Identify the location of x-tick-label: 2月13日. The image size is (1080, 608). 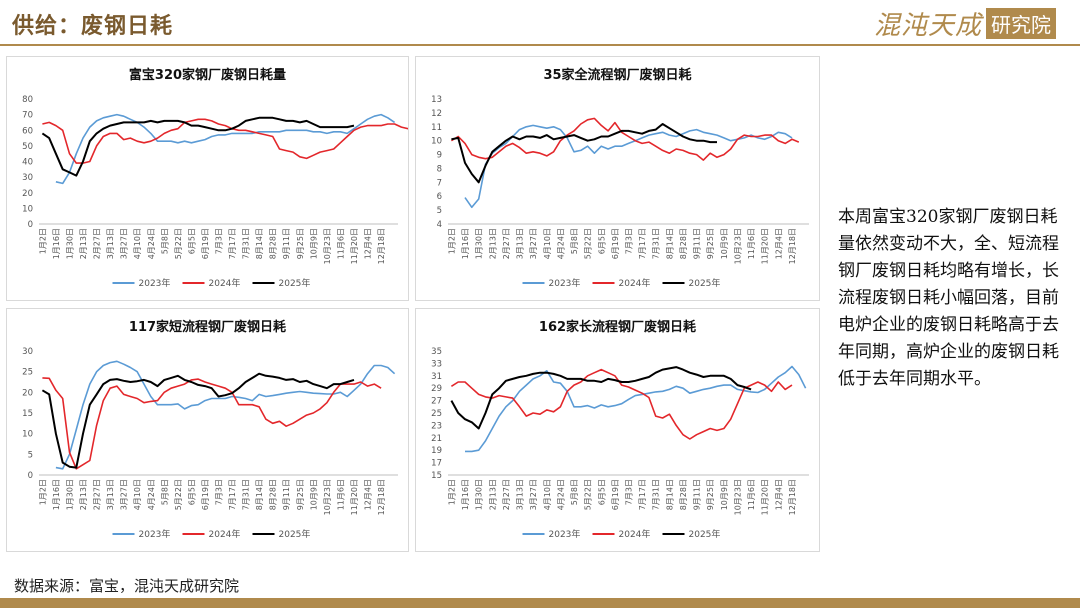
(492, 243).